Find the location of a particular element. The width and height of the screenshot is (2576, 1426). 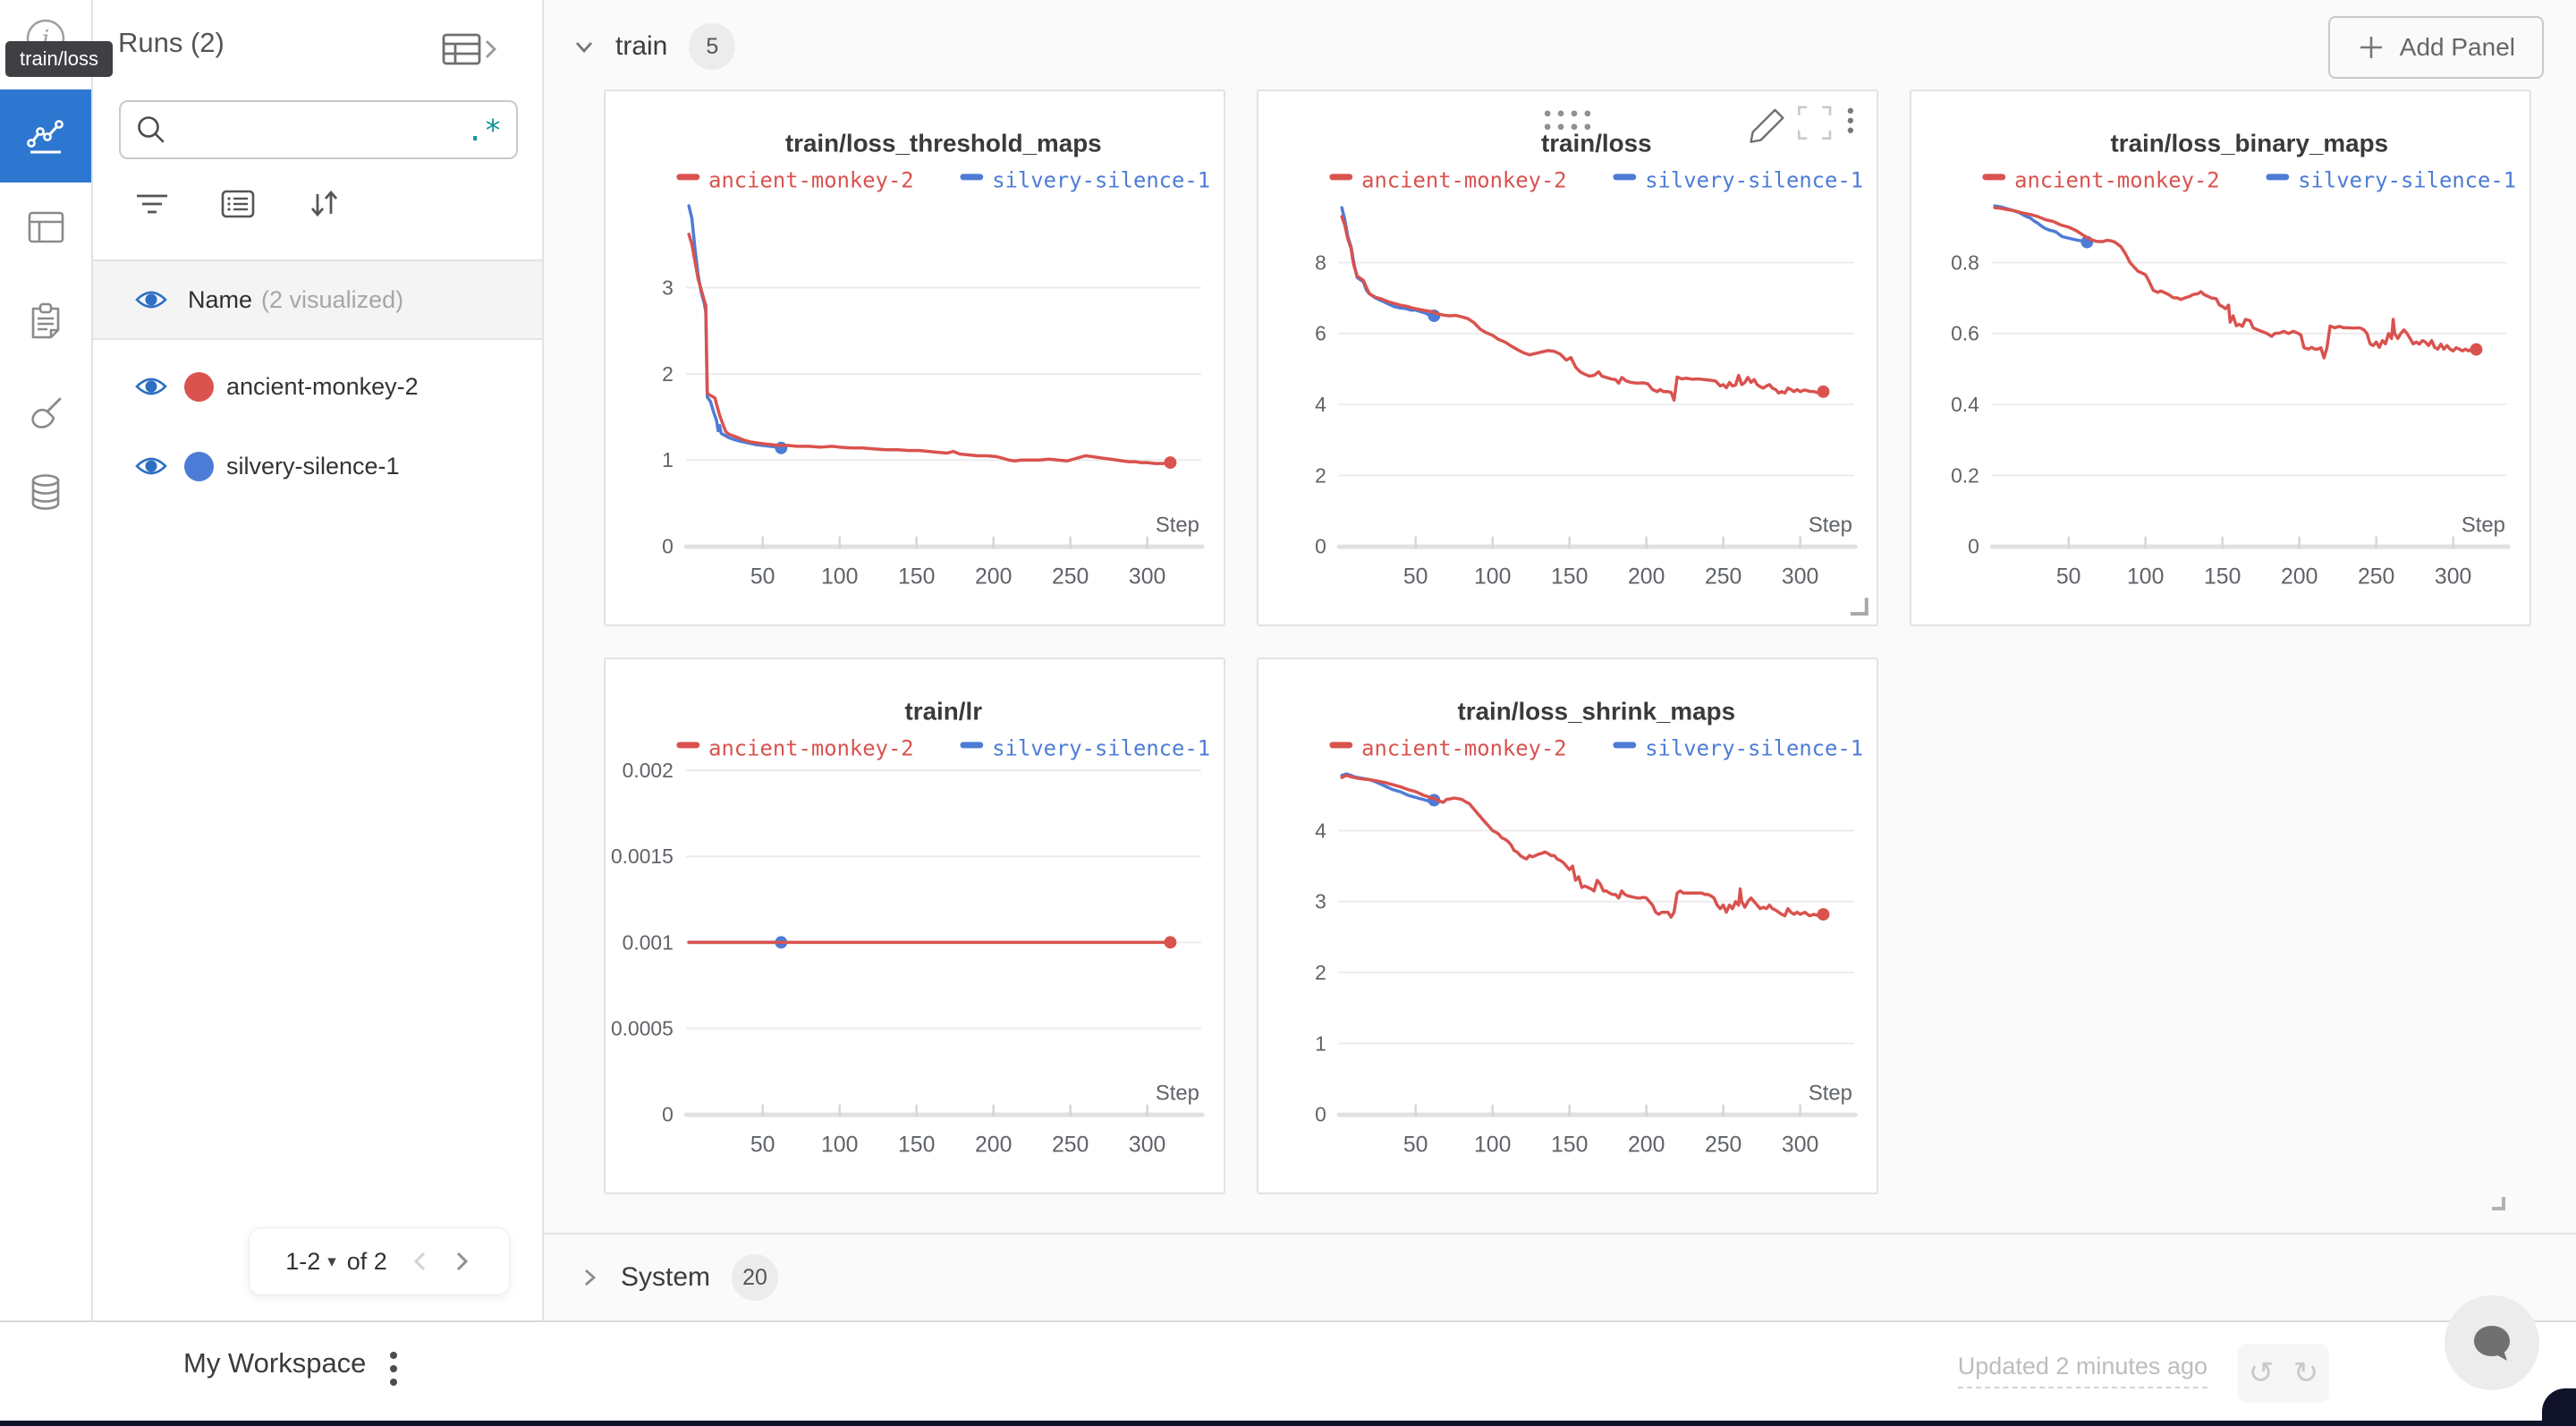

runs-table-button is located at coordinates (470, 50).